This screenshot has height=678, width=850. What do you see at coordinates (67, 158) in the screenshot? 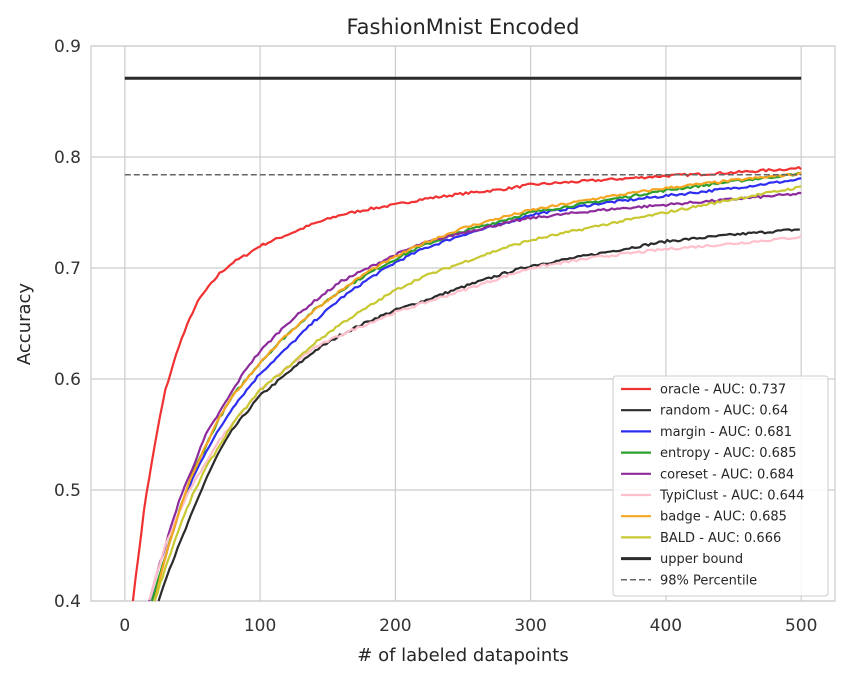
I see `y-tick-label: 0.8` at bounding box center [67, 158].